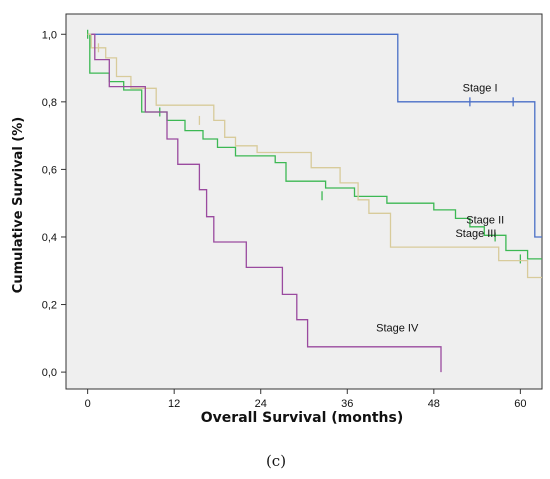  I want to click on y-tick-label: 0,8, so click(49, 103).